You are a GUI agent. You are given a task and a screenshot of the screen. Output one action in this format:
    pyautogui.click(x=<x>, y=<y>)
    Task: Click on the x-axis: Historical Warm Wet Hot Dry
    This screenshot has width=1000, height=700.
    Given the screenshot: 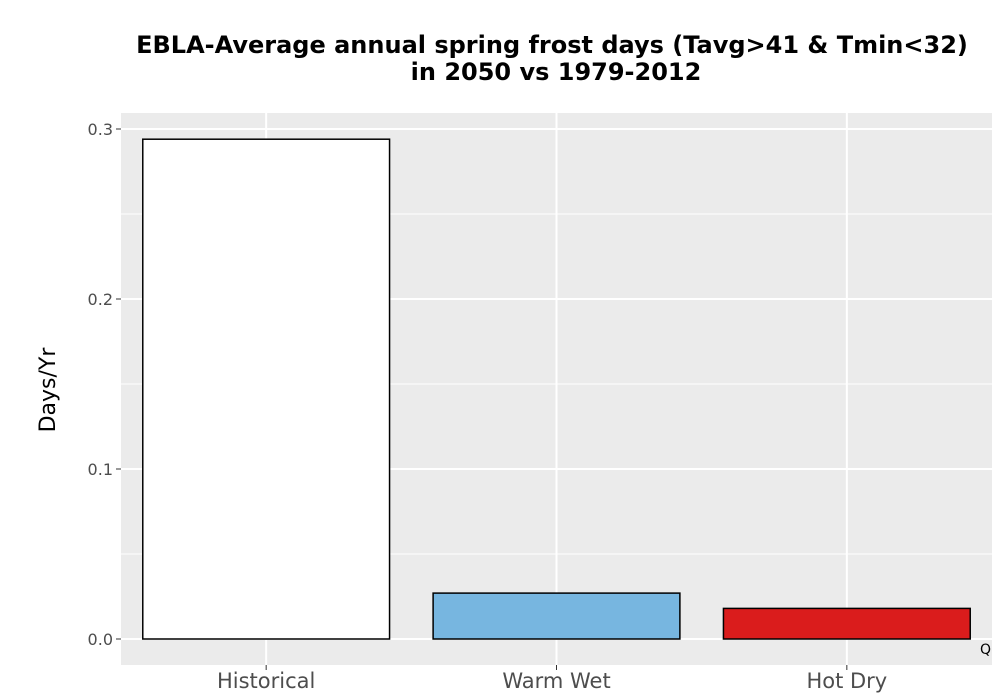 What is the action you would take?
    pyautogui.click(x=552, y=679)
    